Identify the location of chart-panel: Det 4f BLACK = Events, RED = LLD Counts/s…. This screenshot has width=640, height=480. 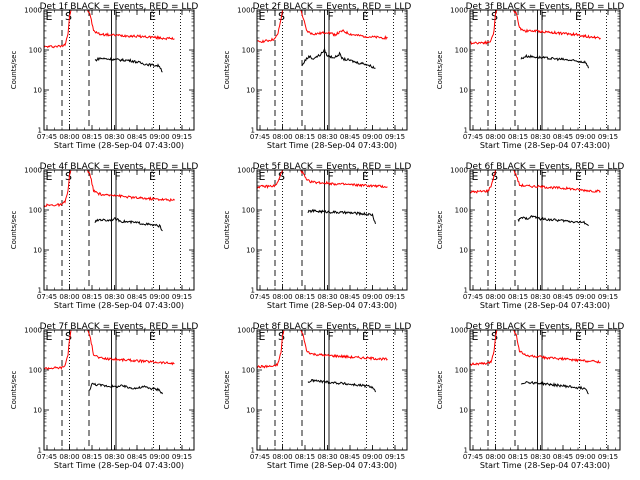
(104, 236).